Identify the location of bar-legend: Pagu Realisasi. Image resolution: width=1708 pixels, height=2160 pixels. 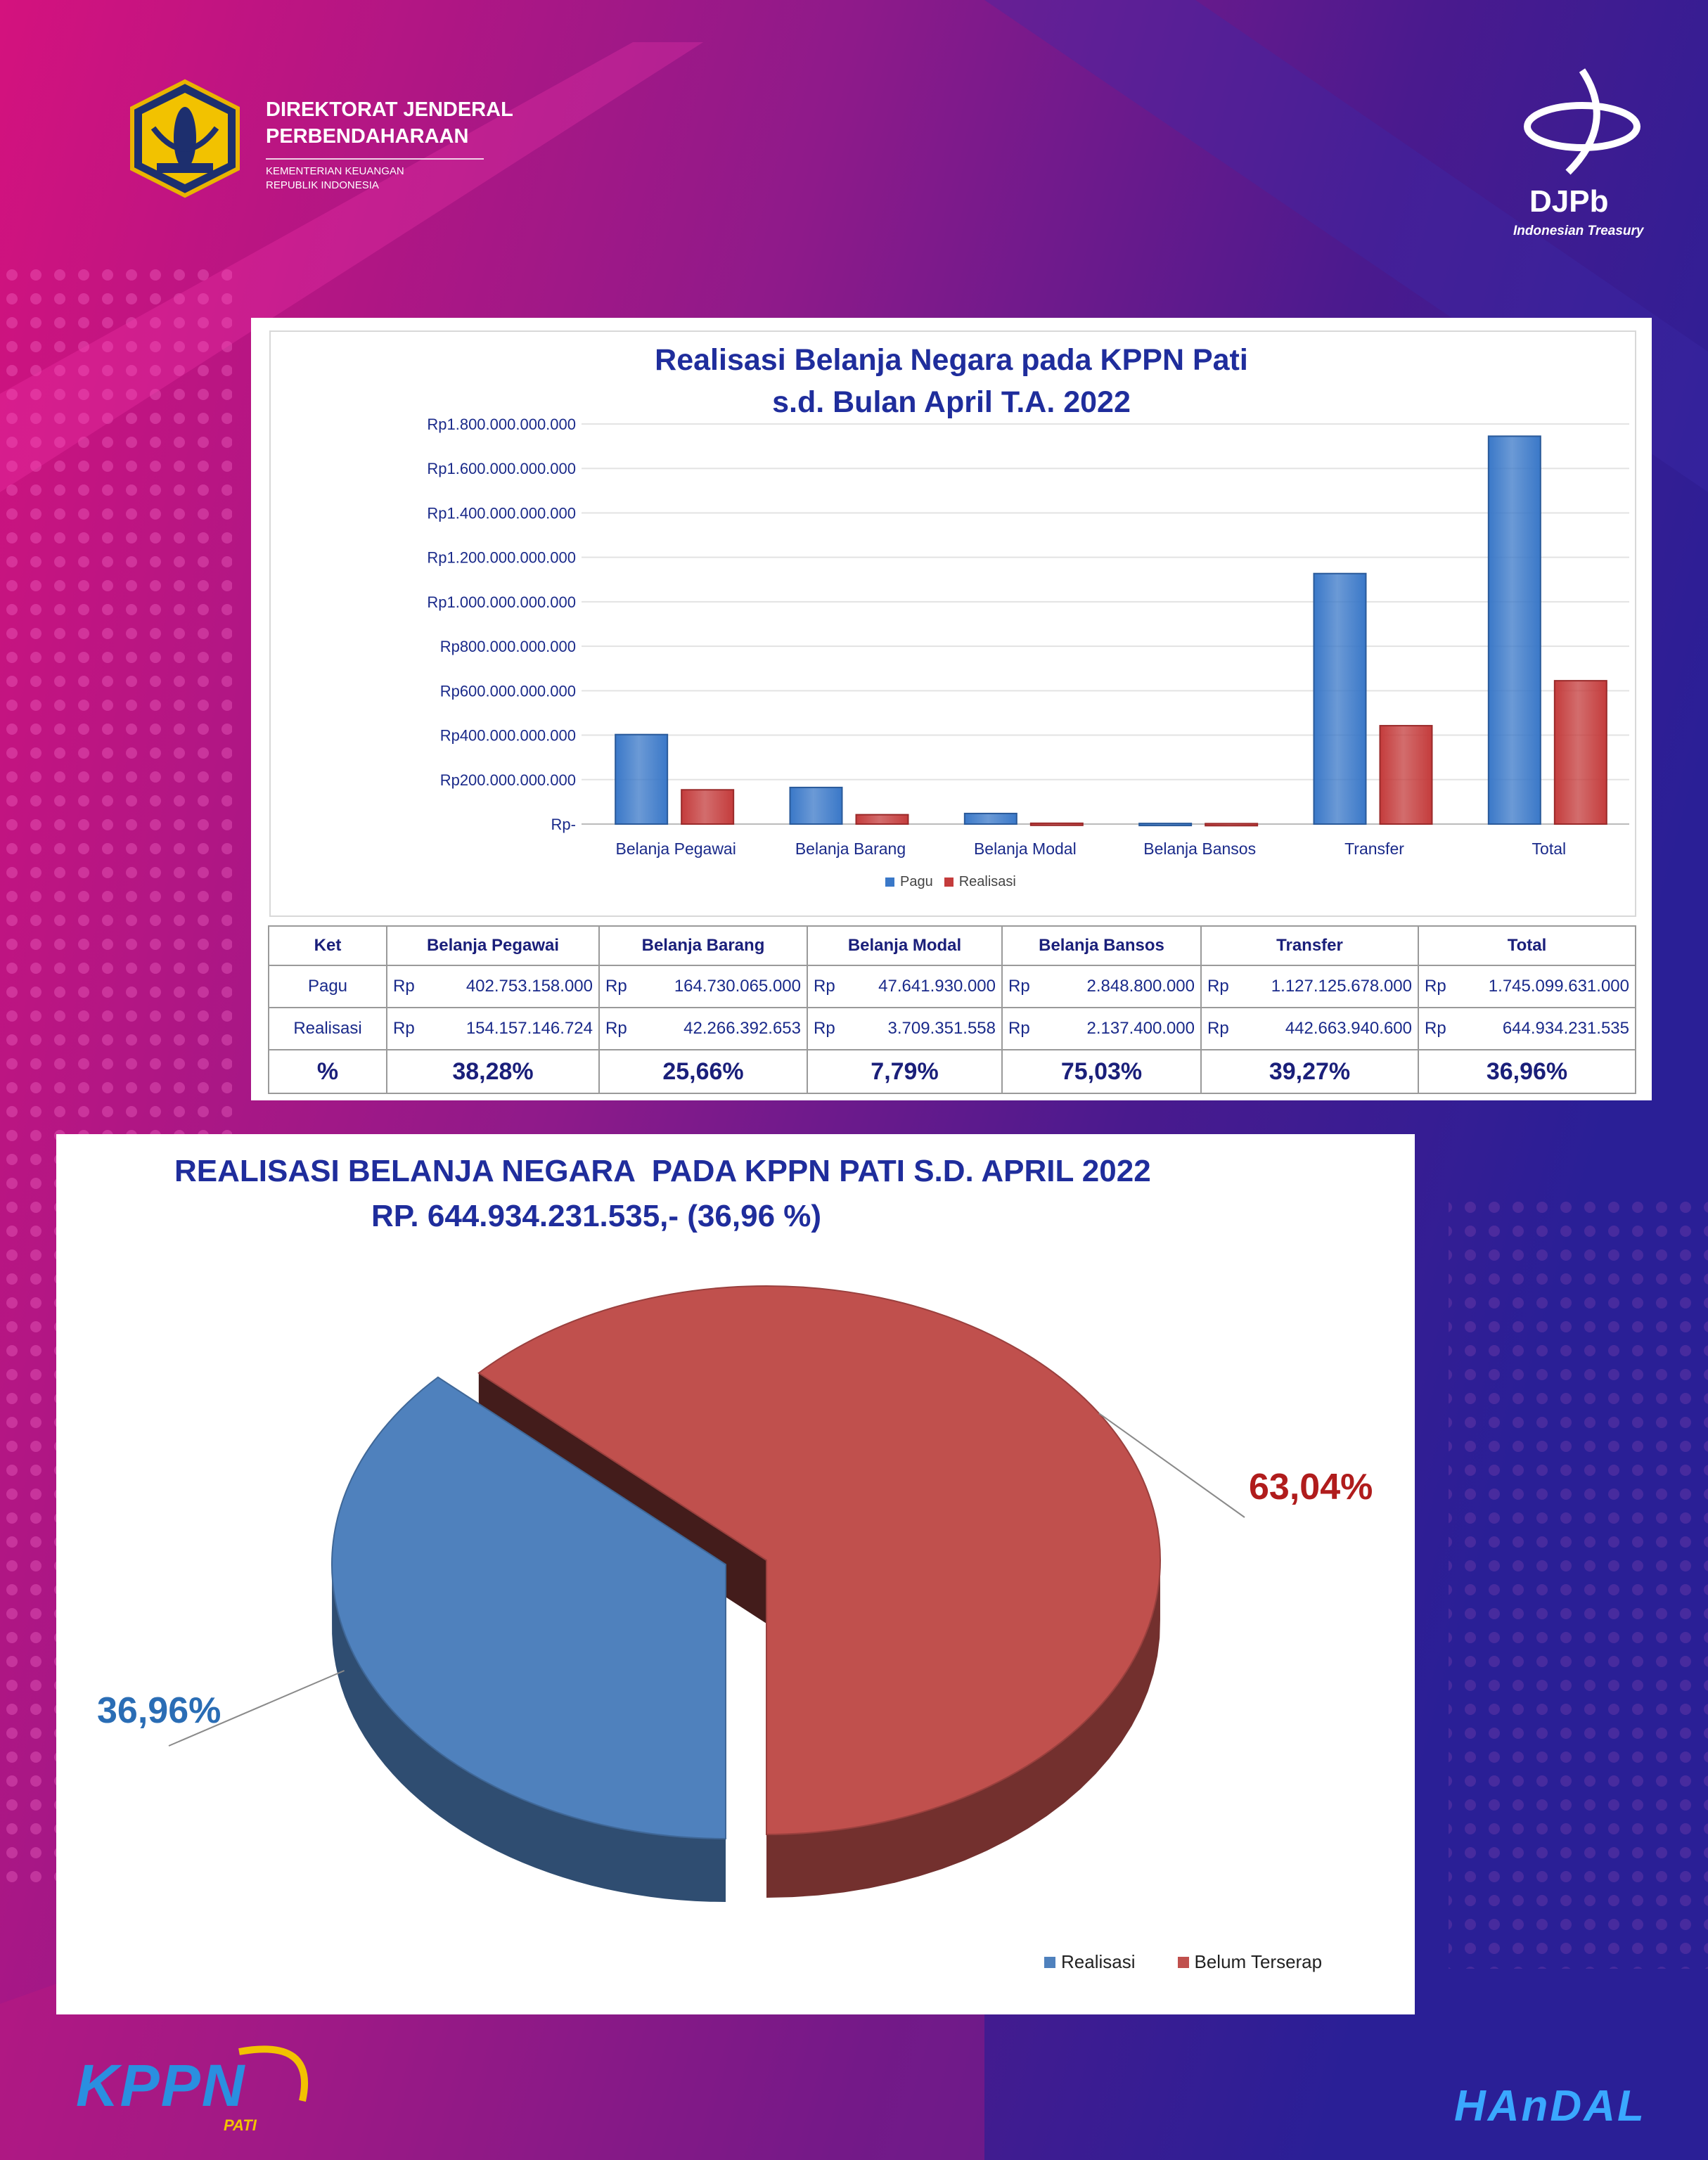
(950, 882).